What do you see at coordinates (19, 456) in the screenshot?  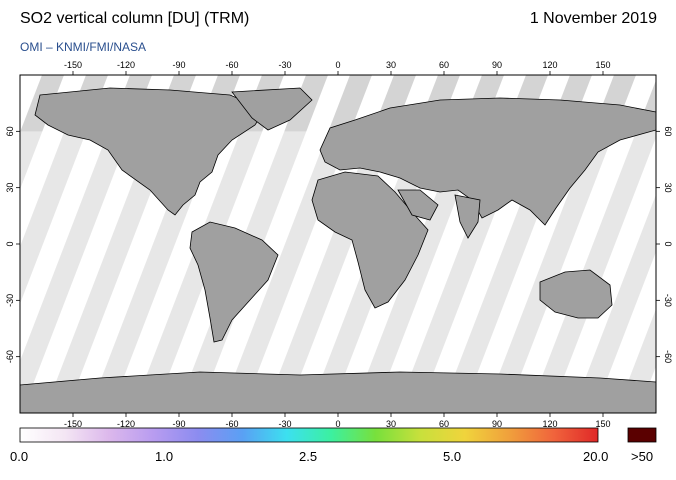 I see `colorbar-label-0: 0.0` at bounding box center [19, 456].